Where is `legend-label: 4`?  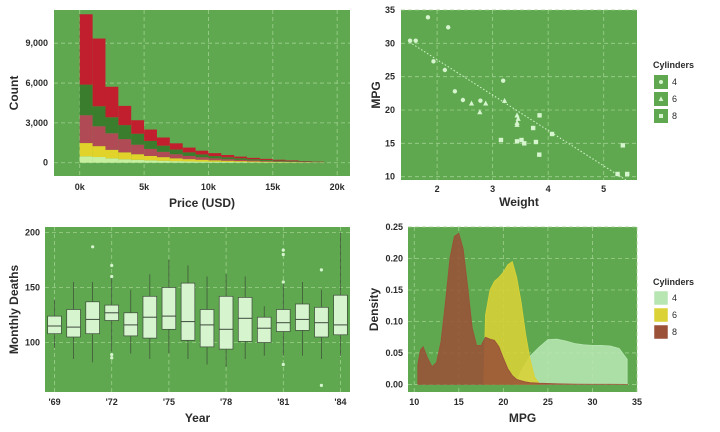 legend-label: 4 is located at coordinates (674, 82).